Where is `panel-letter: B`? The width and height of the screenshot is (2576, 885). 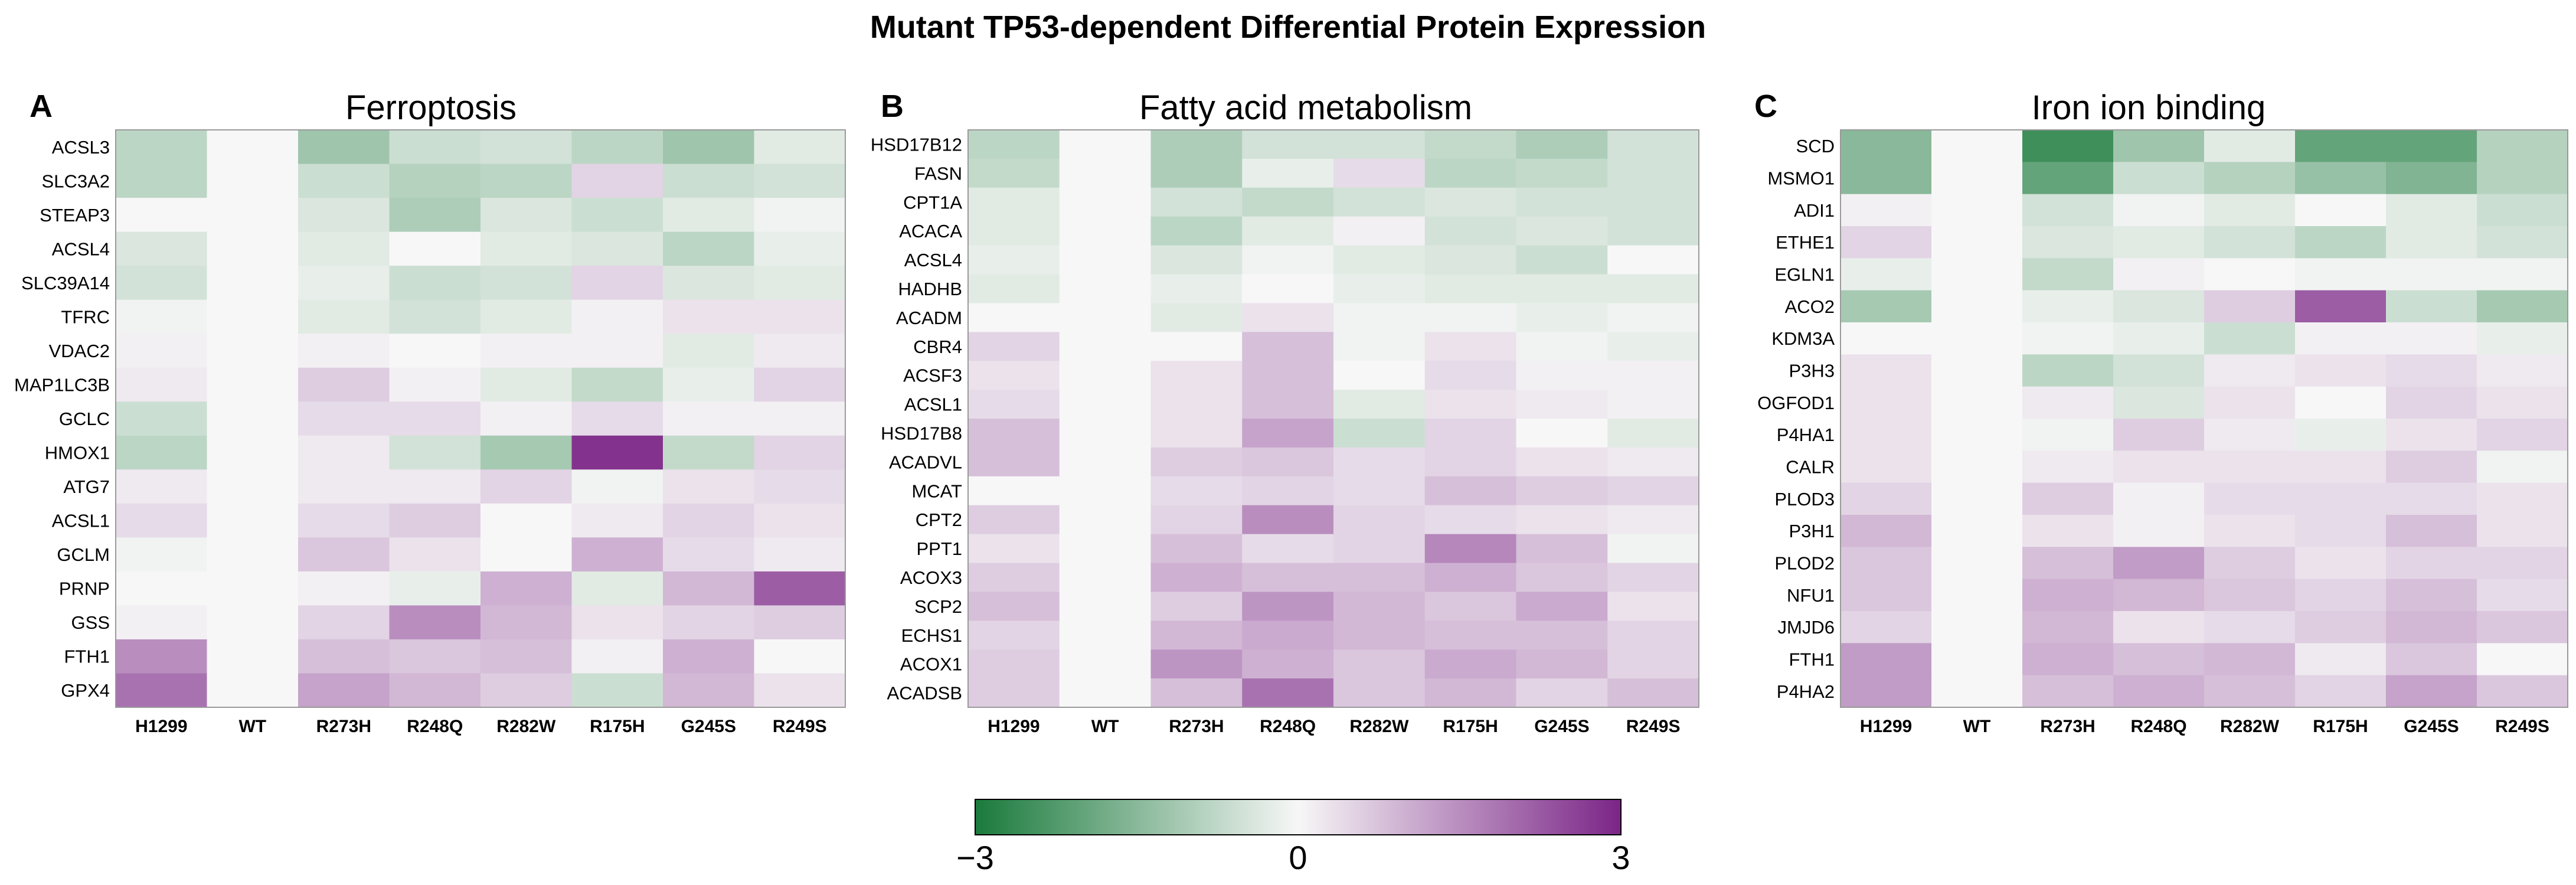
panel-letter: B is located at coordinates (892, 106).